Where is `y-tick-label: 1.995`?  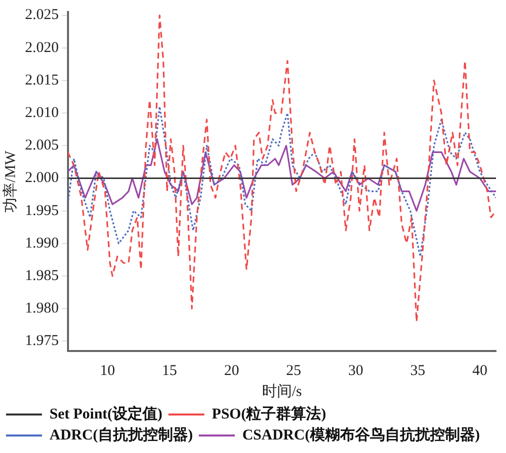 y-tick-label: 1.995 is located at coordinates (42, 210).